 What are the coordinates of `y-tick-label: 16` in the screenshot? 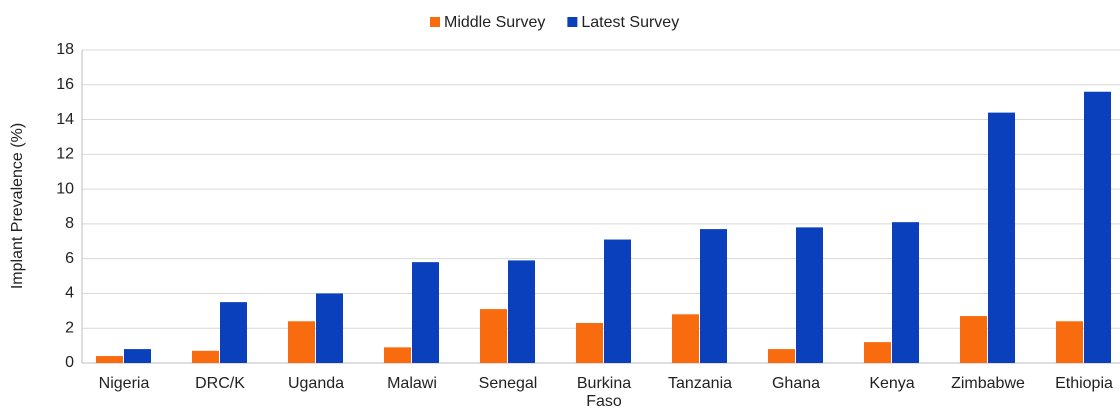 It's located at (65, 84).